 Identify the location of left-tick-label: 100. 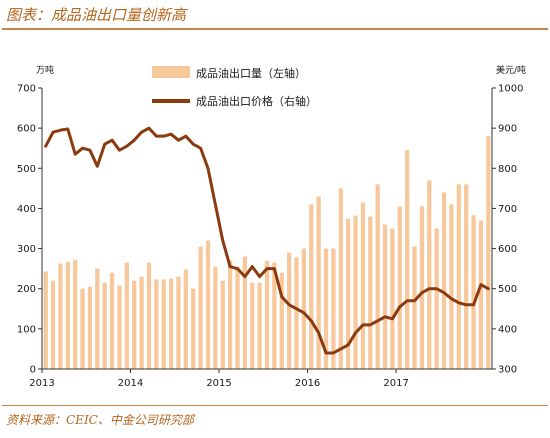
(26, 329).